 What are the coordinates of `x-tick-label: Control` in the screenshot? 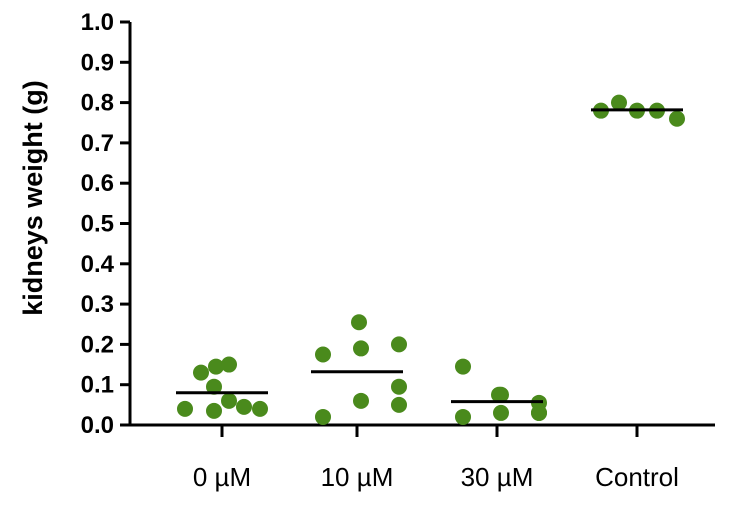 It's located at (637, 477).